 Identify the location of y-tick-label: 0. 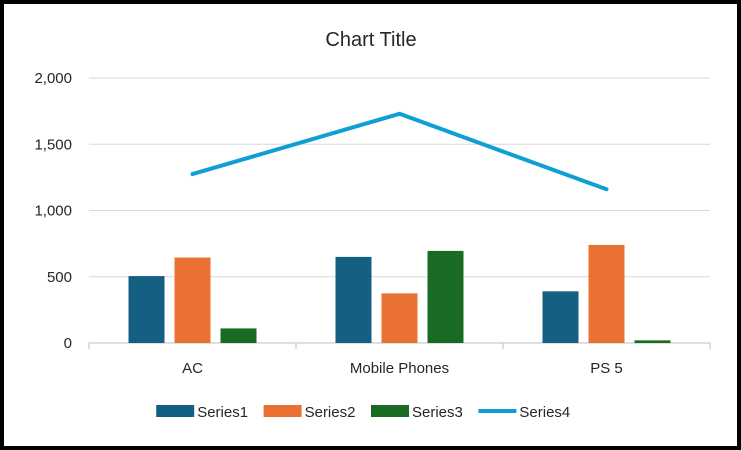
(68, 343).